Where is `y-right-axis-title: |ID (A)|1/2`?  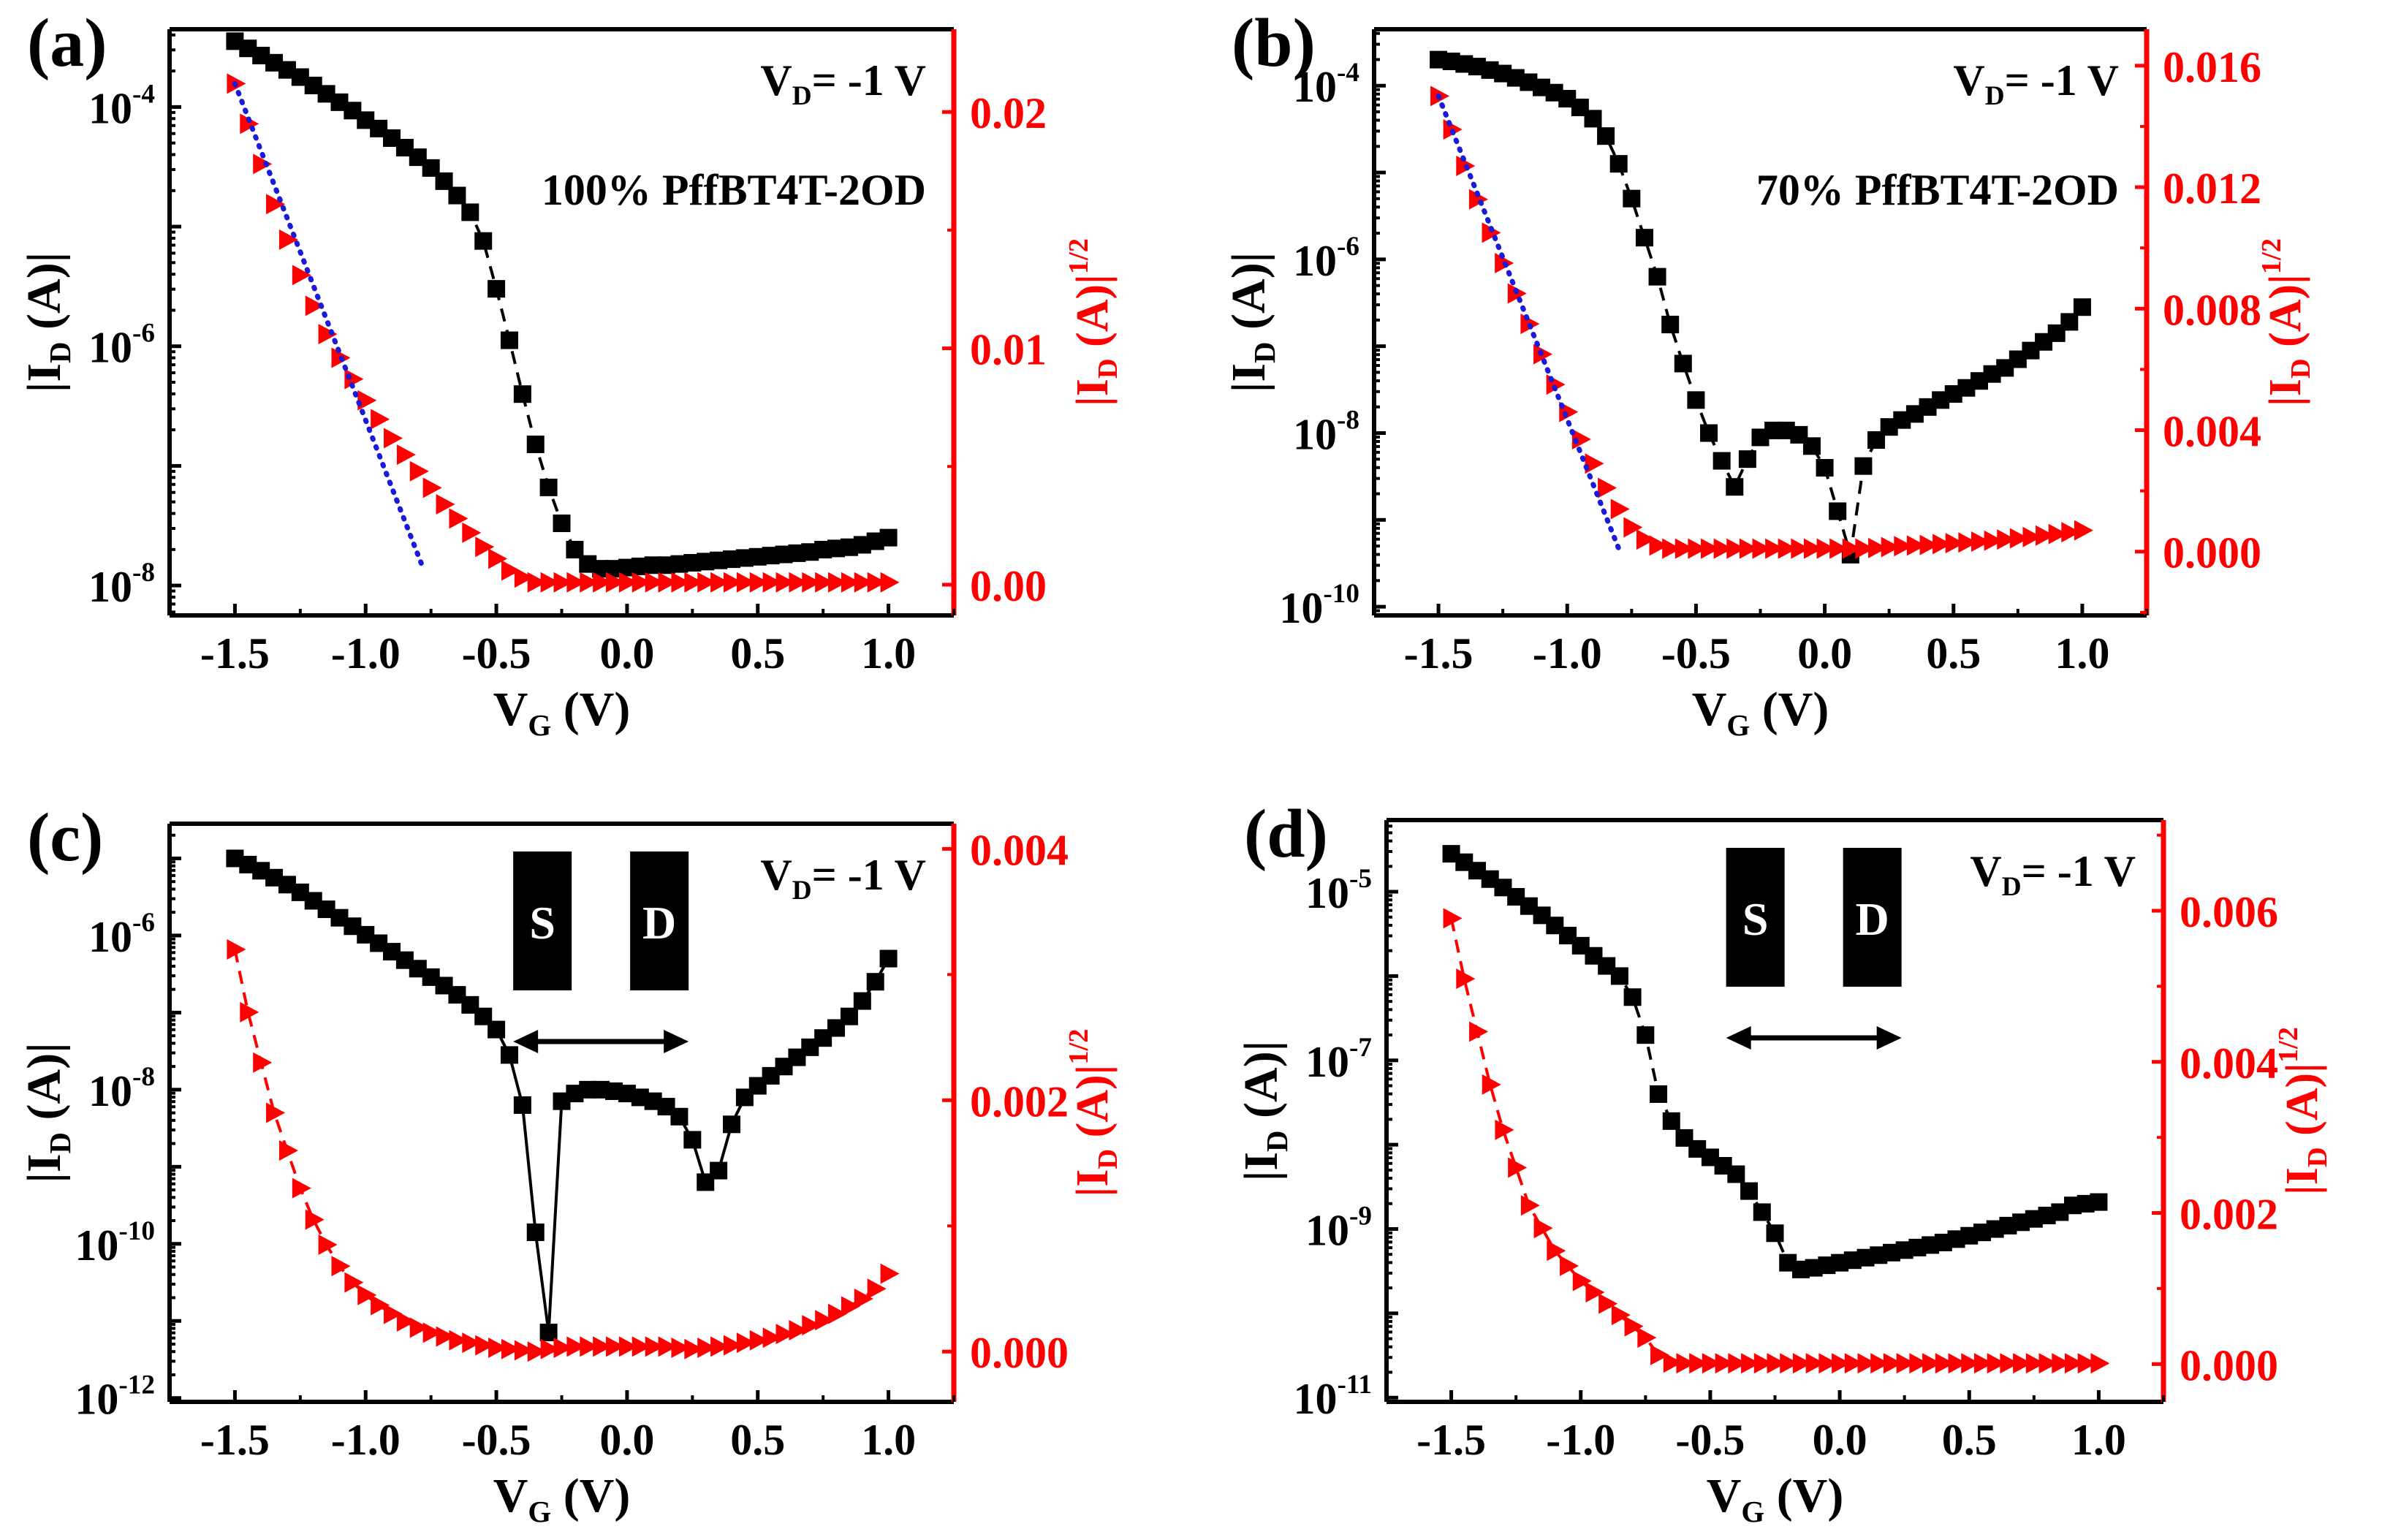
y-right-axis-title: |ID (A)|1/2 is located at coordinates (1093, 322).